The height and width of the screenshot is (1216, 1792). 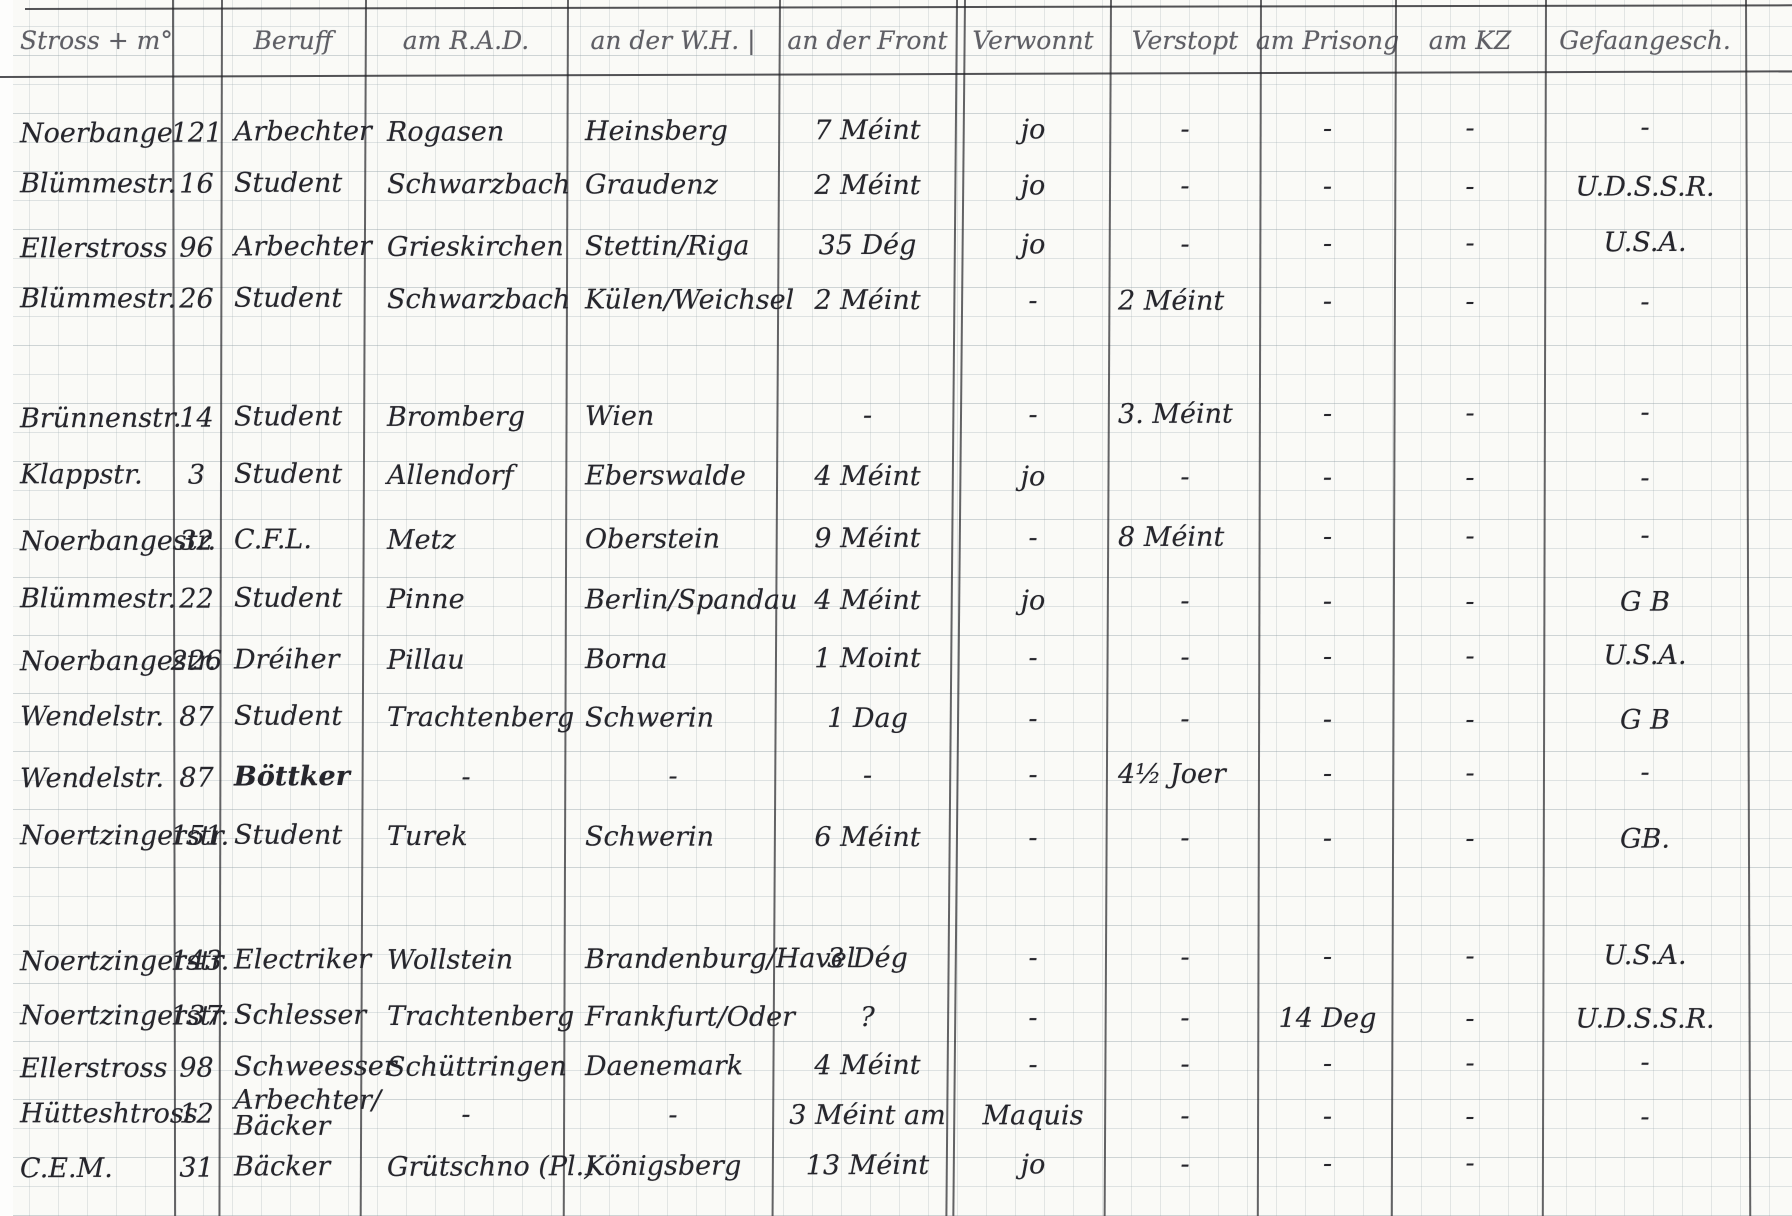 I want to click on column-header-gef: Gefaangesch., so click(x=1645, y=40).